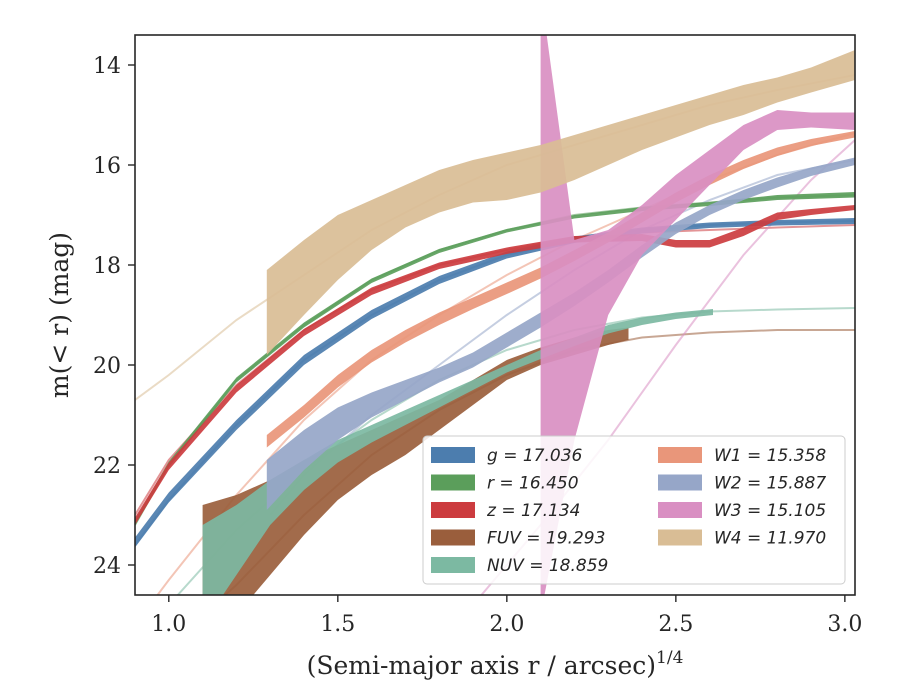  What do you see at coordinates (453, 510) in the screenshot?
I see `legend-swatch-z` at bounding box center [453, 510].